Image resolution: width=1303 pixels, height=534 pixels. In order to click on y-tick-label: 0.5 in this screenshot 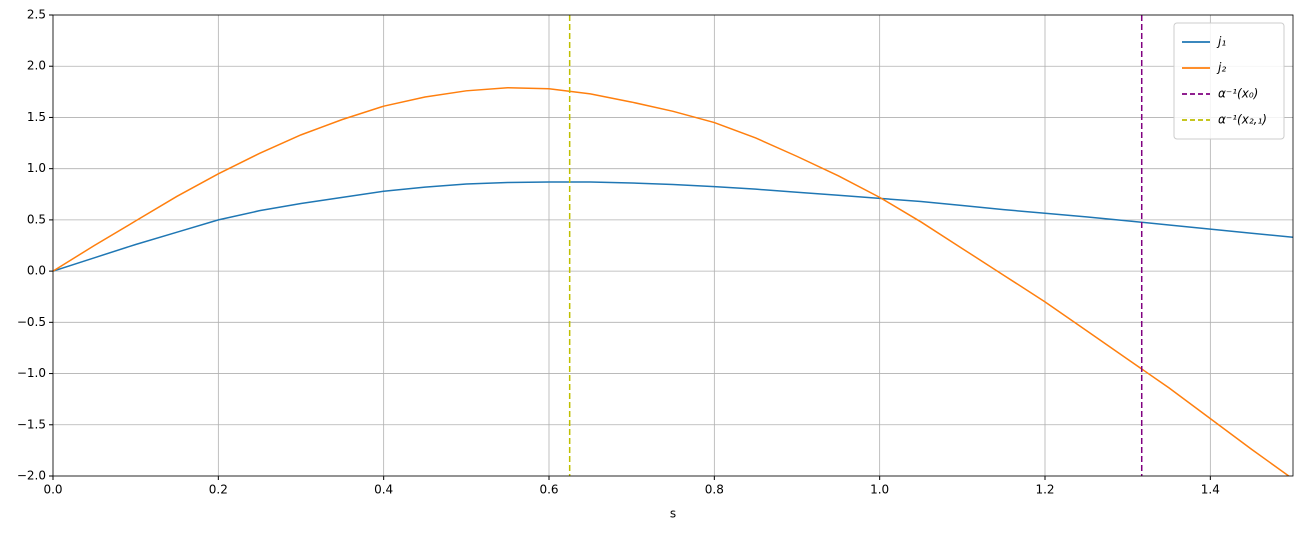, I will do `click(36, 219)`.